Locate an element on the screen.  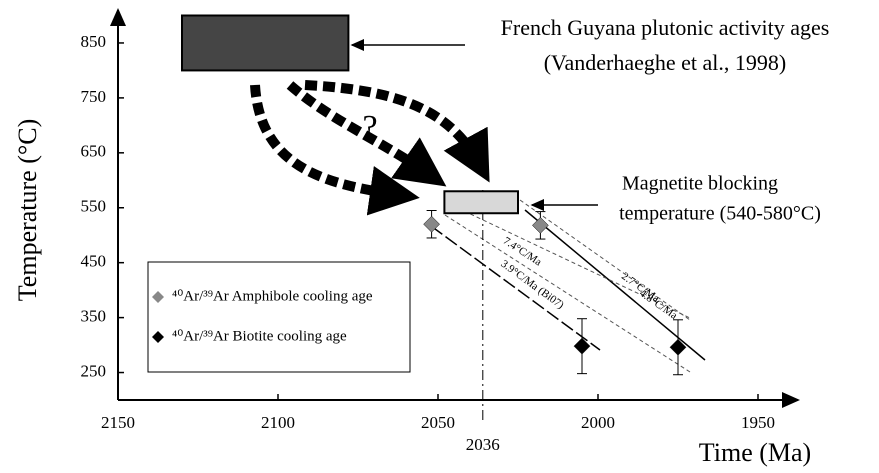
legend-label: ⁴⁰Ar/³⁹Ar Amphibole cooling age is located at coordinates (272, 296).